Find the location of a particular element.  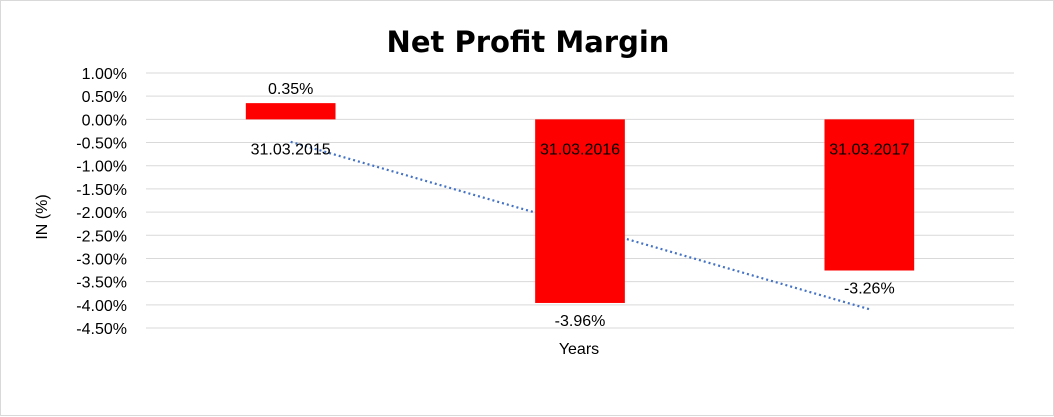

y-tick-label: -1.00% is located at coordinates (101, 167).